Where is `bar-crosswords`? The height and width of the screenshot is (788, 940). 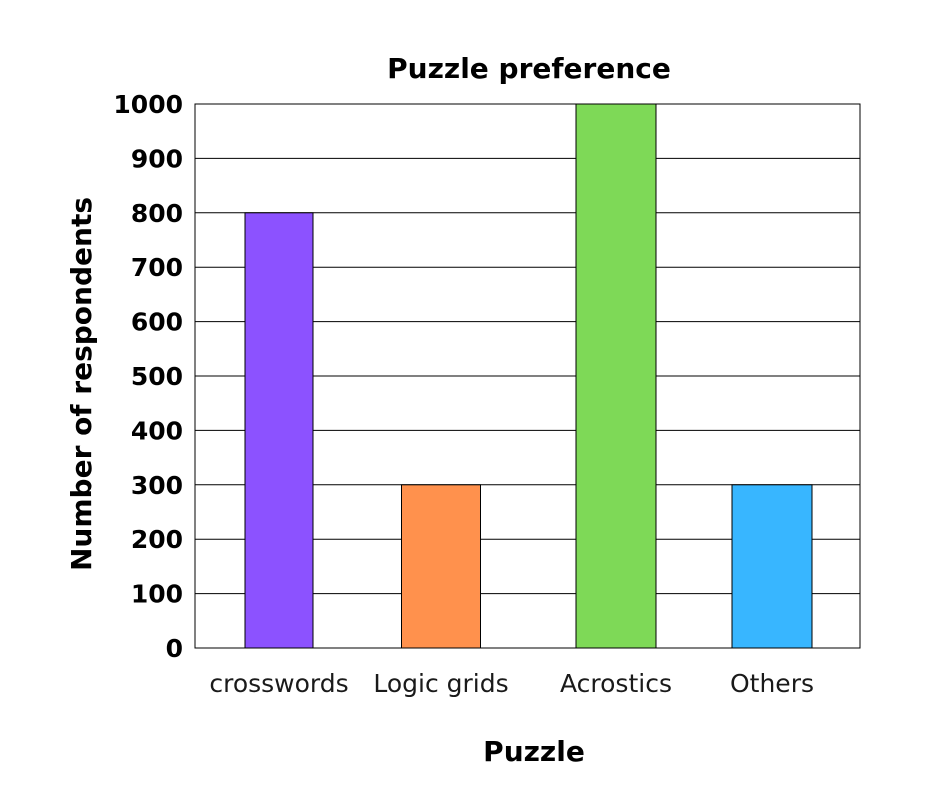
bar-crosswords is located at coordinates (279, 430).